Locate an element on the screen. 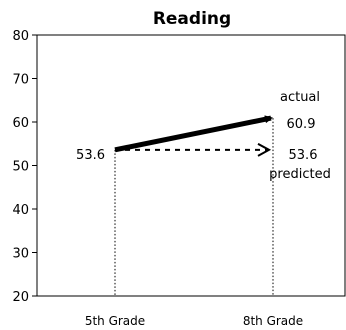  y-tick-label: 60 is located at coordinates (20, 123).